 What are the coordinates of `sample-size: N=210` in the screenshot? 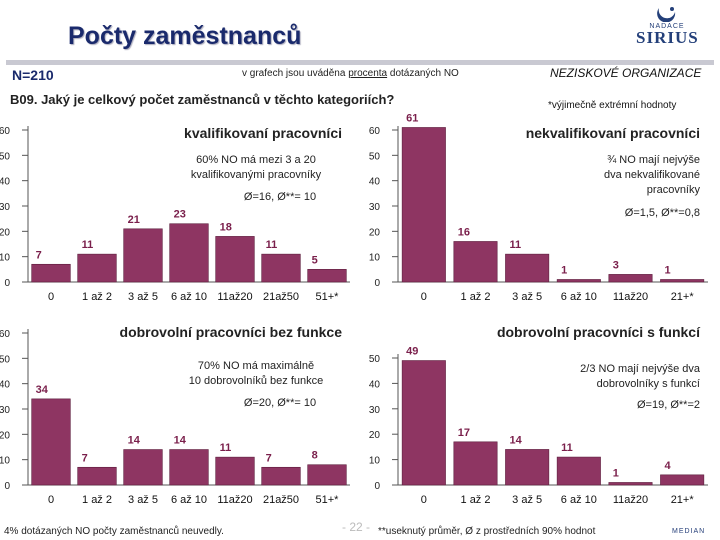 It's located at (33, 75).